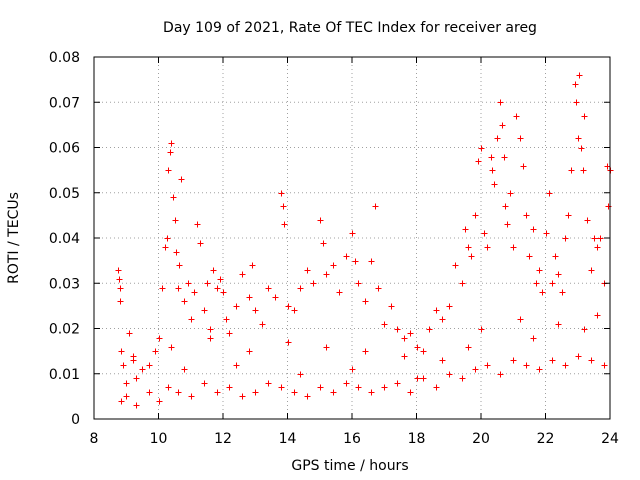 Image resolution: width=640 pixels, height=480 pixels. Describe the element at coordinates (352, 439) in the screenshot. I see `x-tick-label: 16` at that location.